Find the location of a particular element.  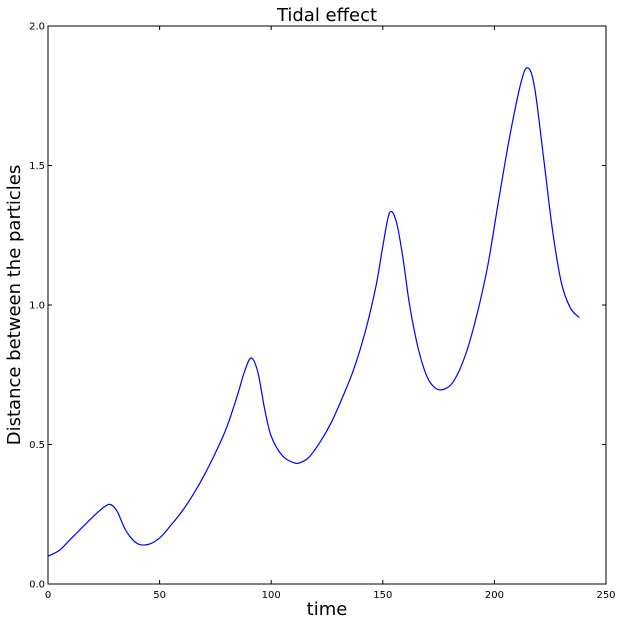

y-tick-label: 1.5 is located at coordinates (37, 166).